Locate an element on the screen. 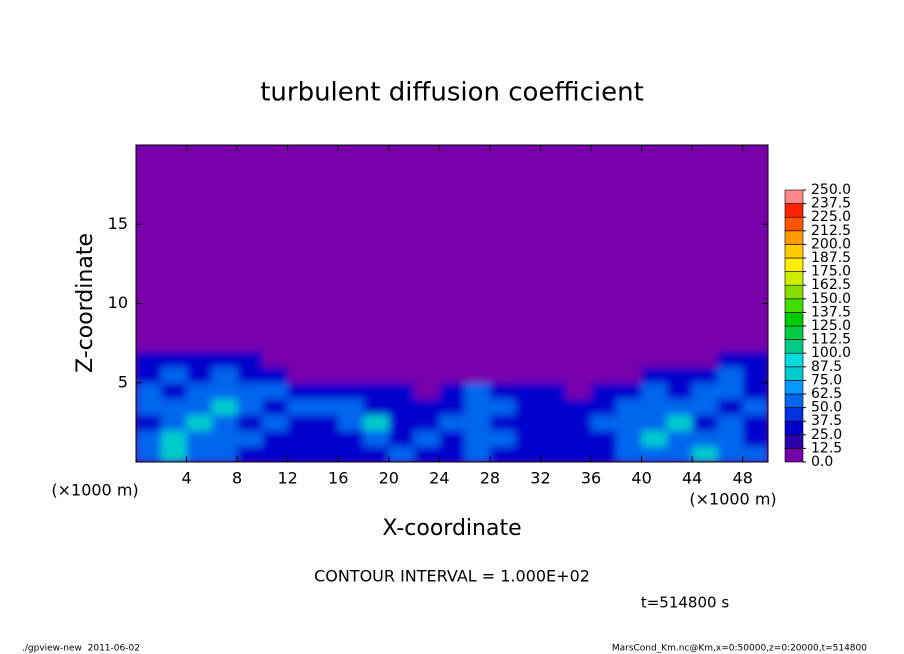 The image size is (904, 654). y-tick-label: 5 is located at coordinates (123, 381).